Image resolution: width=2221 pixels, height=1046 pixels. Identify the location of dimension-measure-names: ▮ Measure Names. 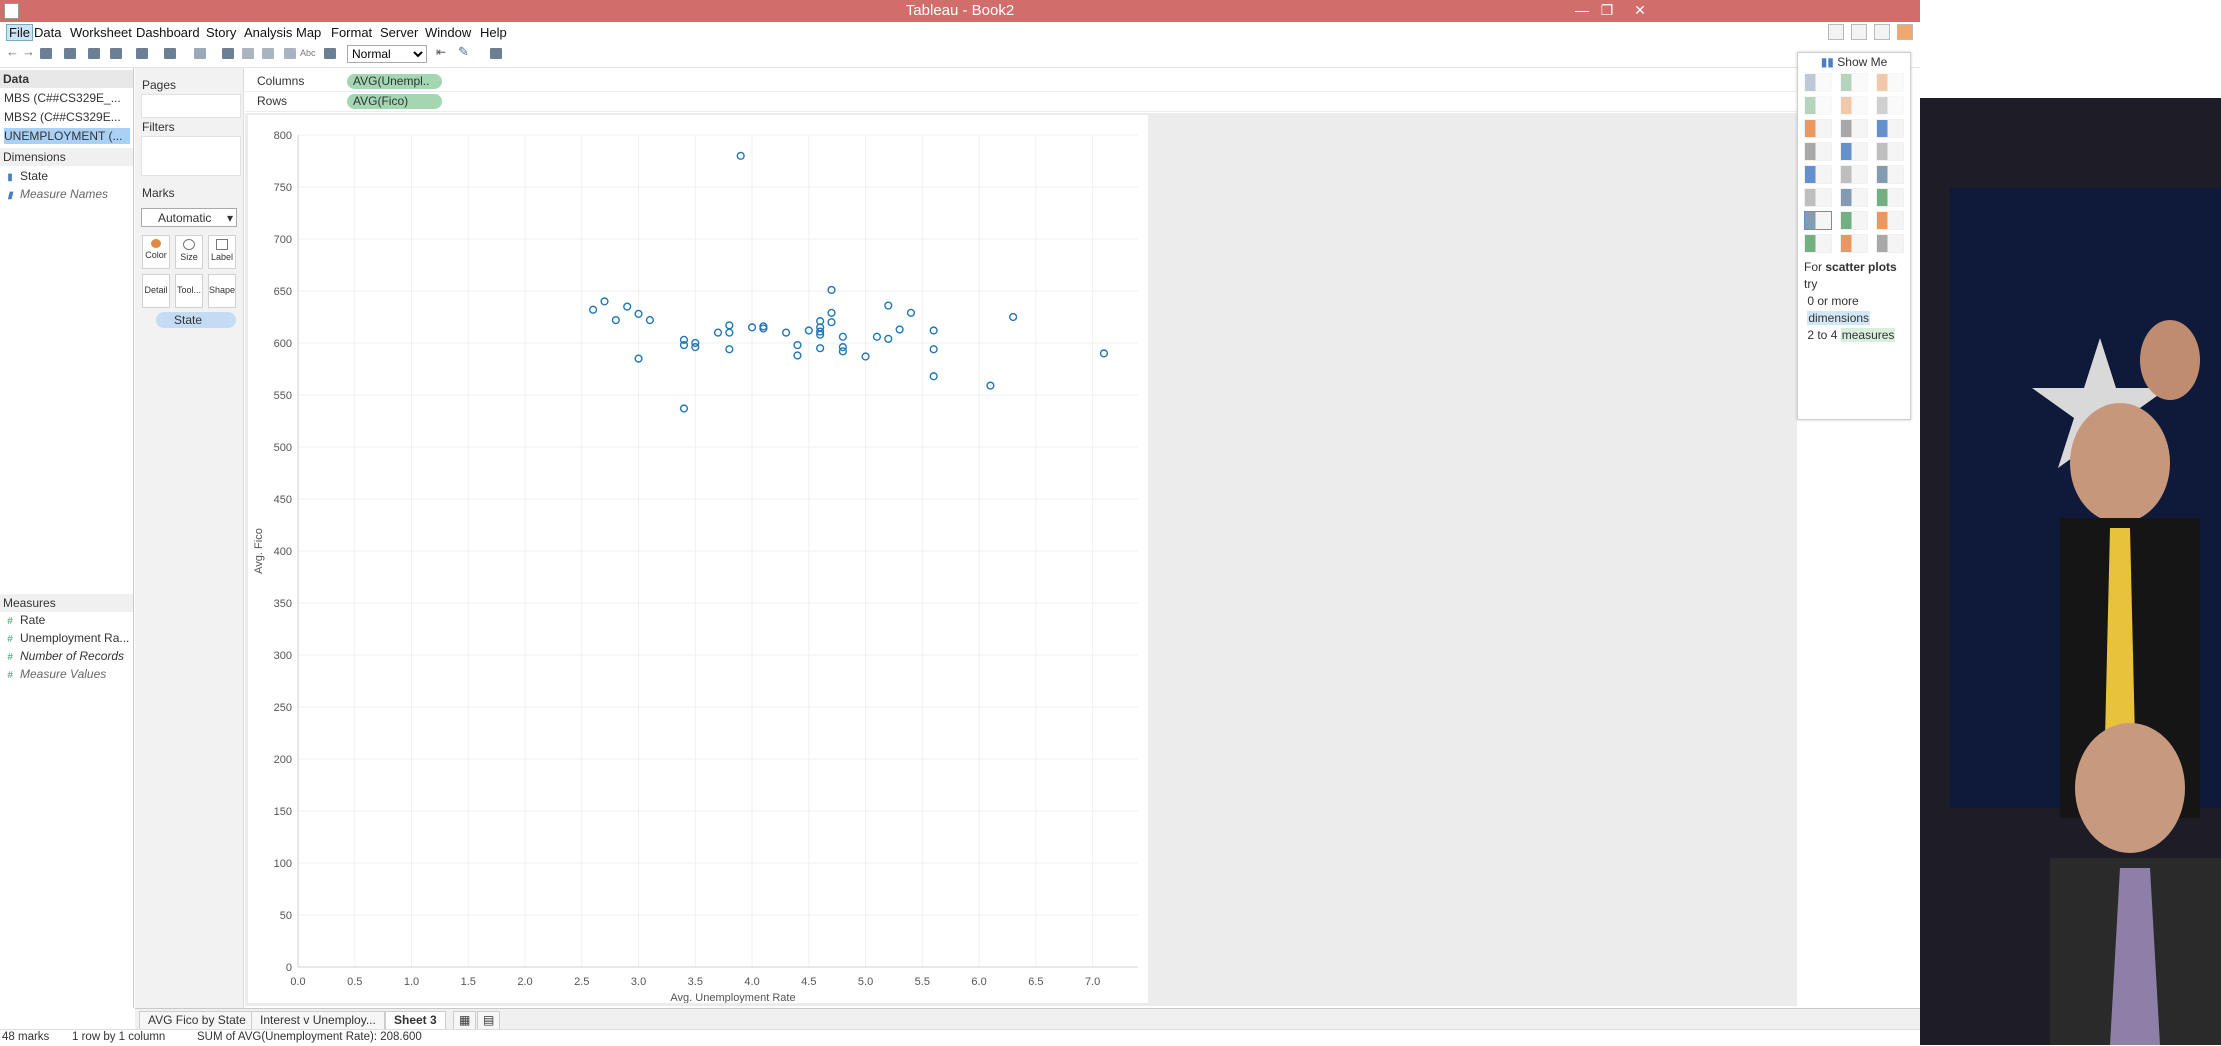
(57, 194).